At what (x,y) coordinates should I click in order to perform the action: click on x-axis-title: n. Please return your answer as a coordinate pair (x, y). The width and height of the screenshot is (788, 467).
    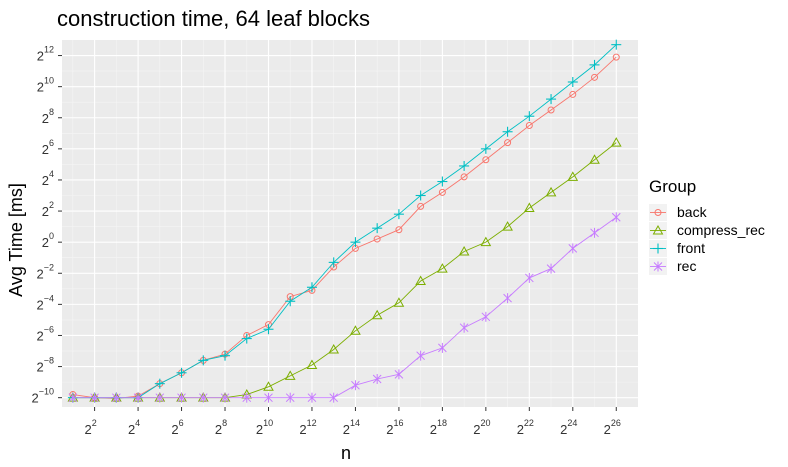
    Looking at the image, I should click on (346, 453).